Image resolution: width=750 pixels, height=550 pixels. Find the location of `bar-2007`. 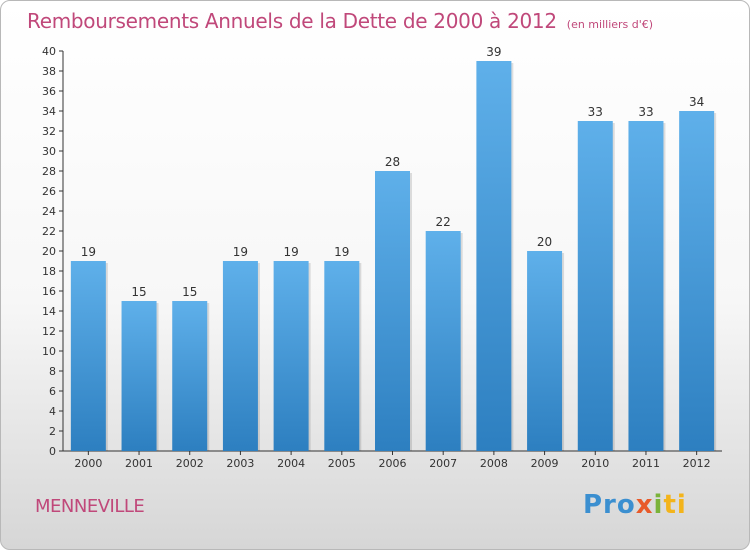

bar-2007 is located at coordinates (443, 341).